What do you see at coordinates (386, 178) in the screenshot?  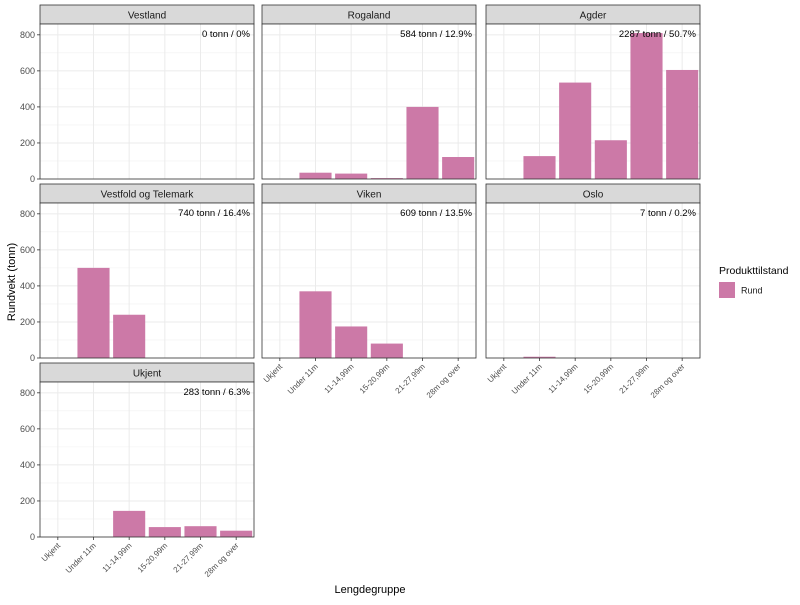 I see `bar-rogaland-15-20-99m` at bounding box center [386, 178].